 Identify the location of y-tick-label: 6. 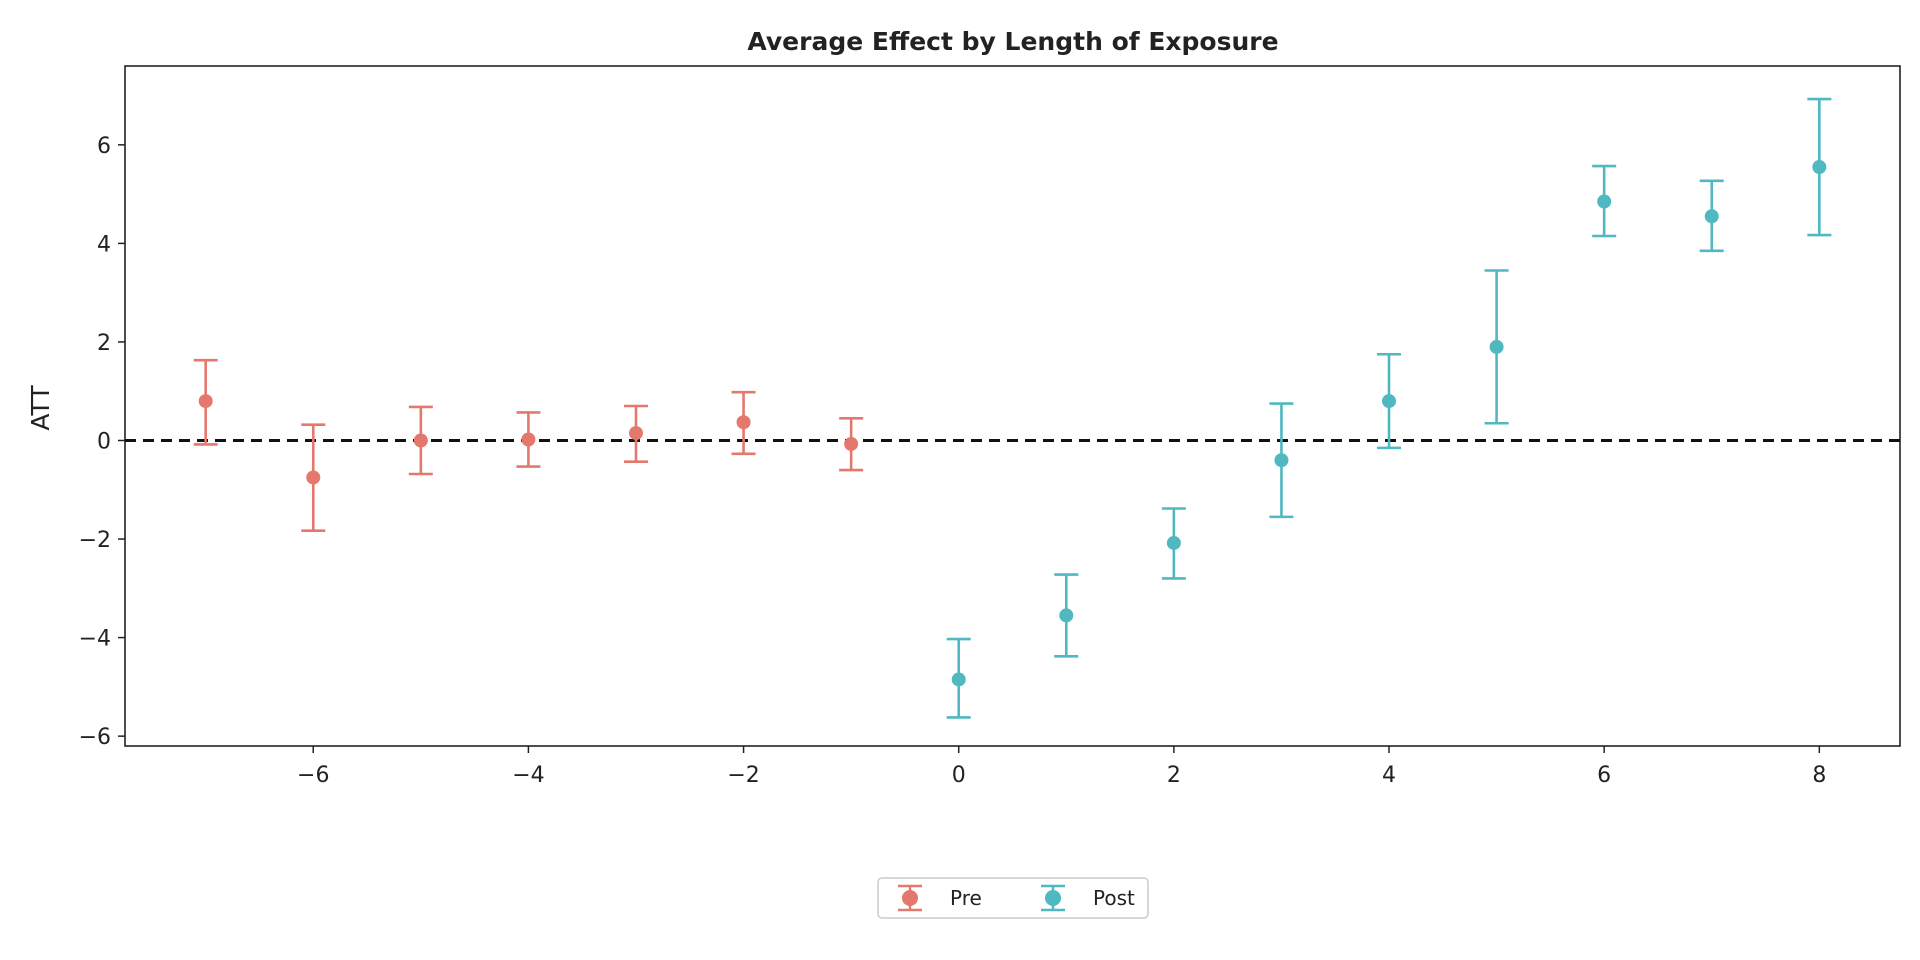
(104, 146).